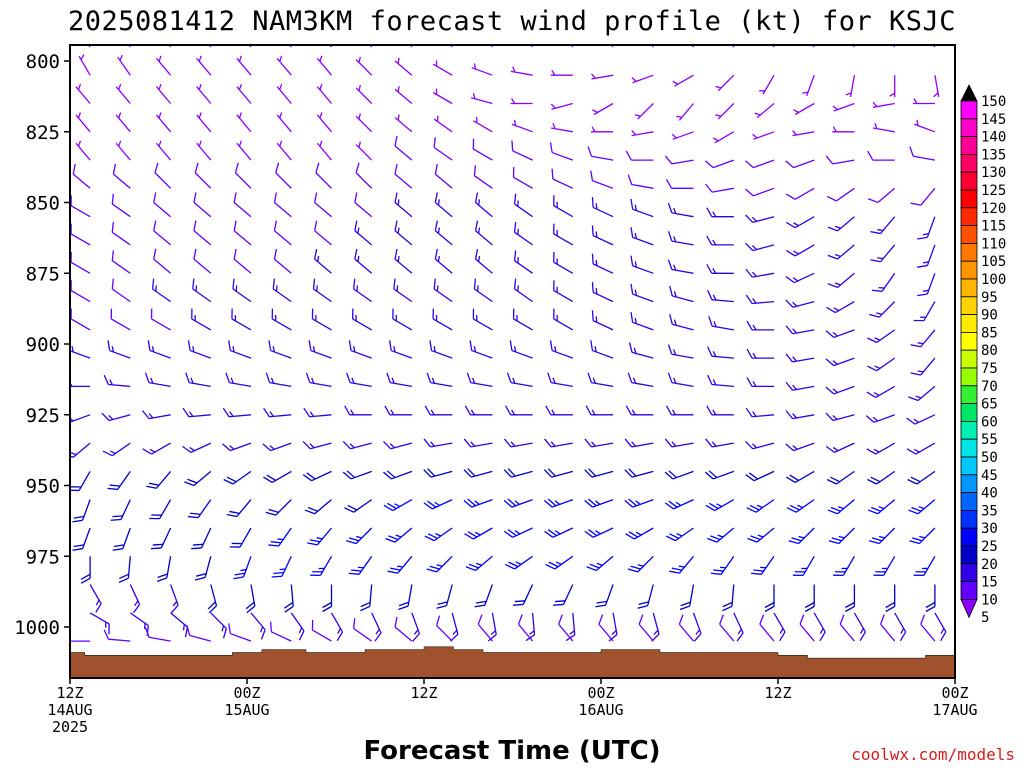  I want to click on colorbar-label: 20, so click(989, 565).